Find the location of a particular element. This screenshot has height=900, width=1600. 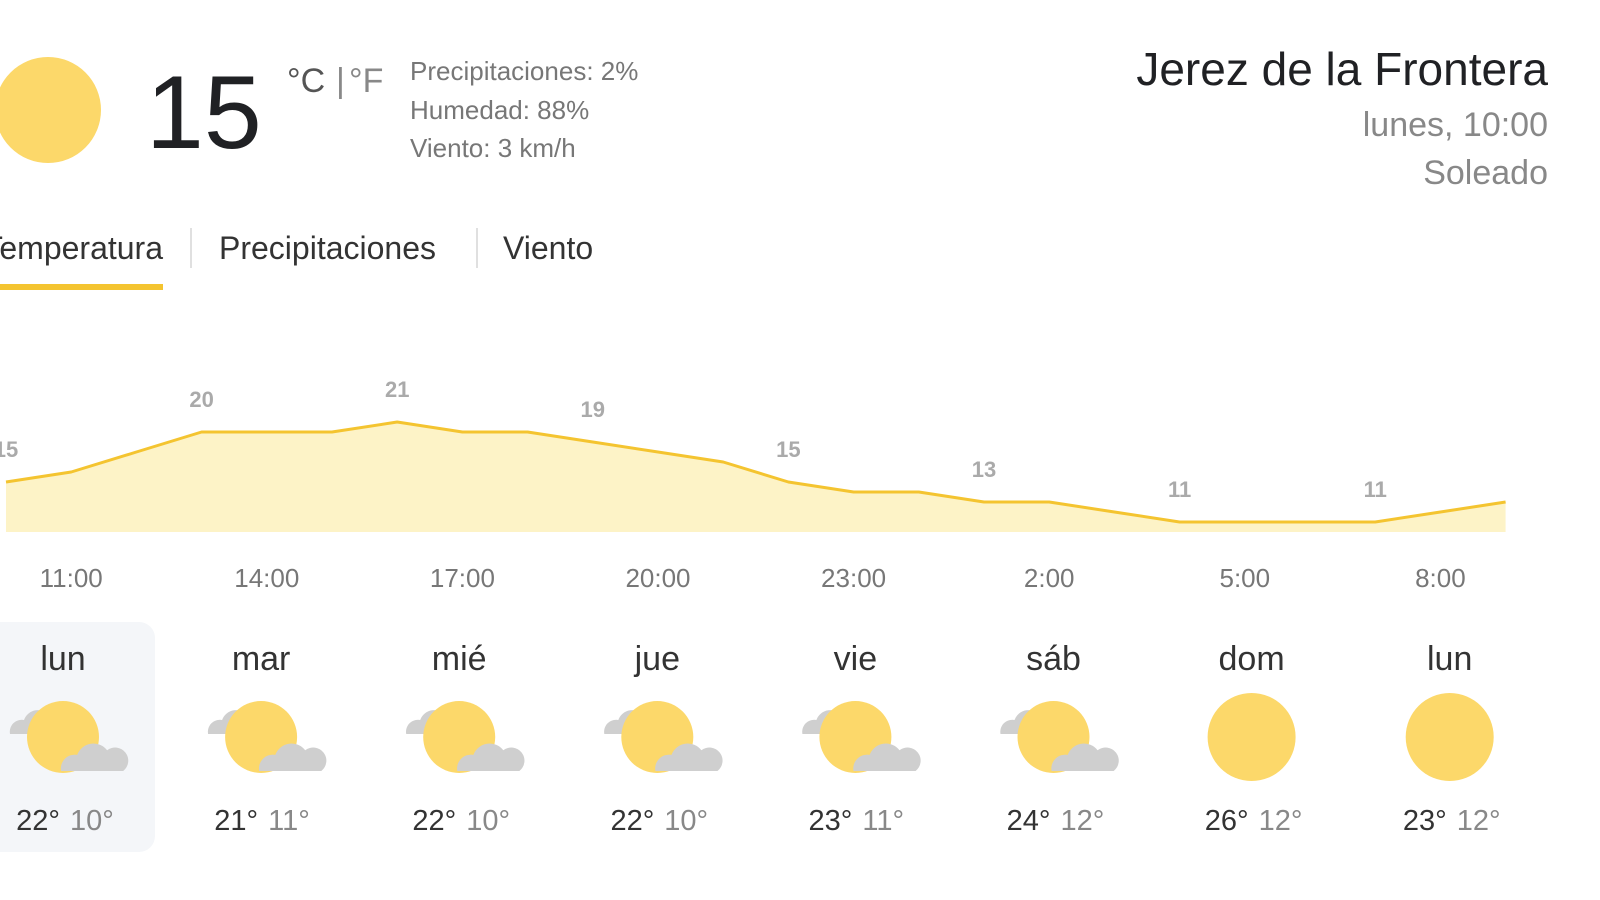

time-label: 17:00 is located at coordinates (462, 578).